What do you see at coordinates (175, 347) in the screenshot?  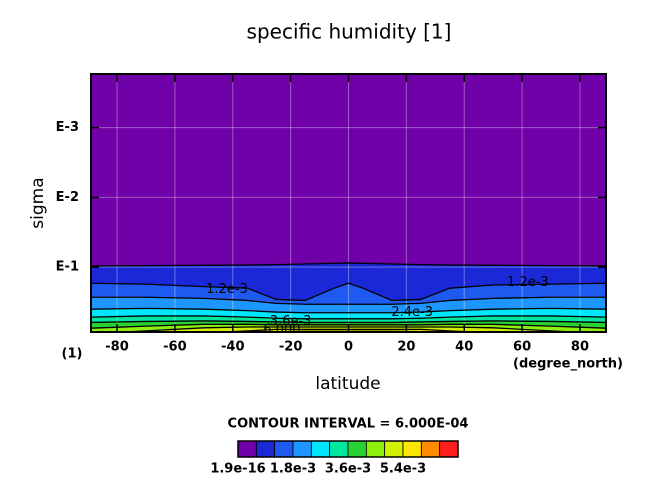 I see `x-tick-label: -60` at bounding box center [175, 347].